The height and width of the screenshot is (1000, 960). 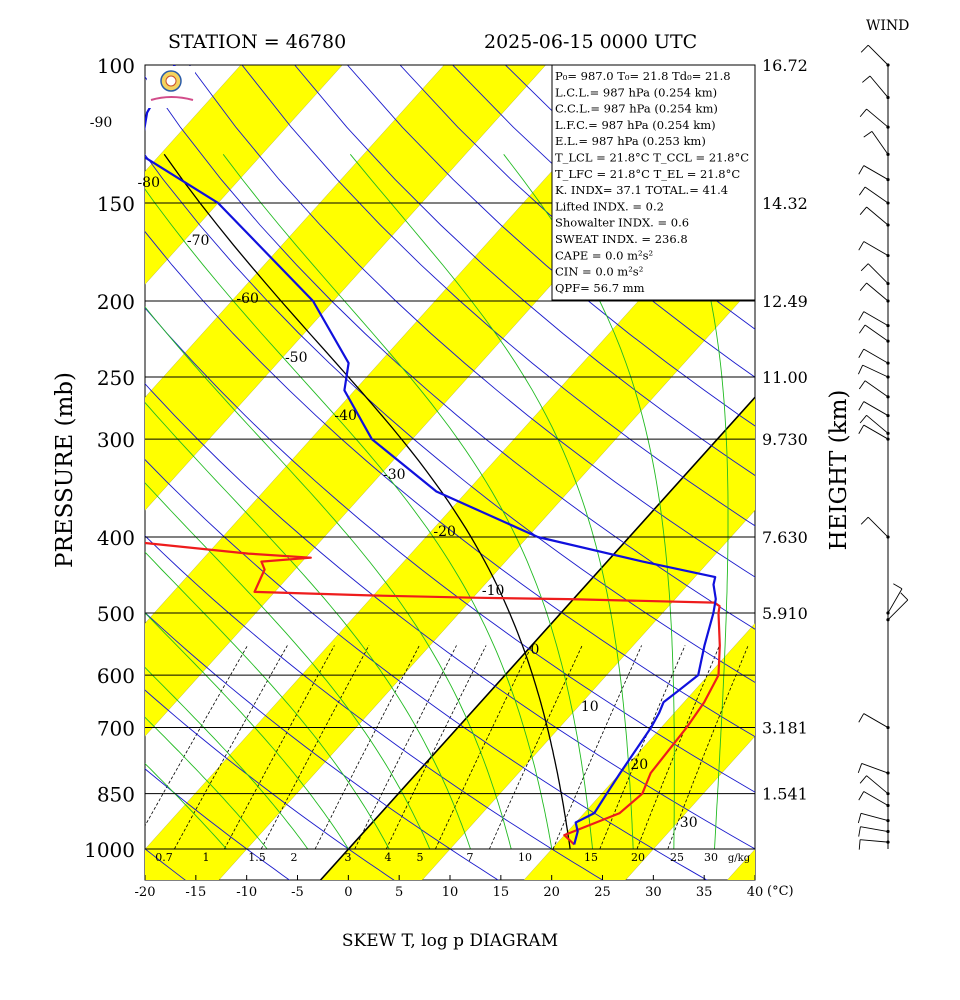 What do you see at coordinates (116, 729) in the screenshot?
I see `pressure-tick-label: 700` at bounding box center [116, 729].